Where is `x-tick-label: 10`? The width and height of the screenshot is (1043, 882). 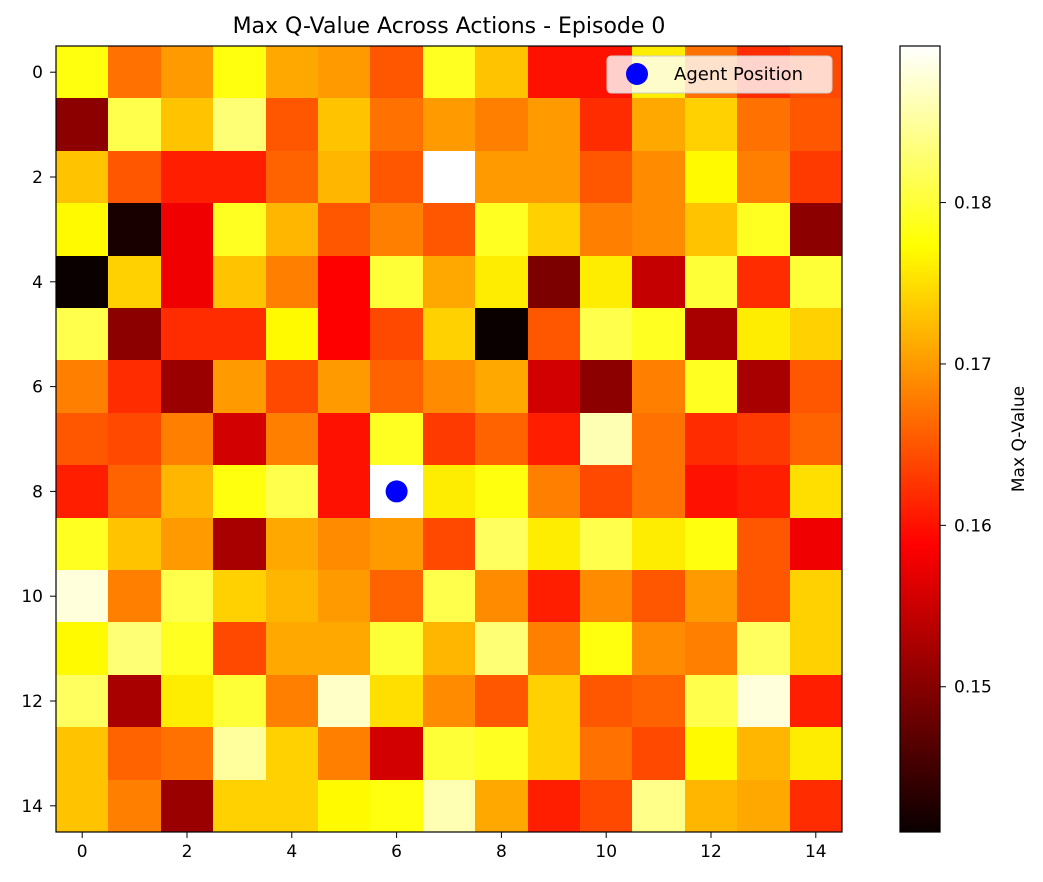
x-tick-label: 10 is located at coordinates (606, 852).